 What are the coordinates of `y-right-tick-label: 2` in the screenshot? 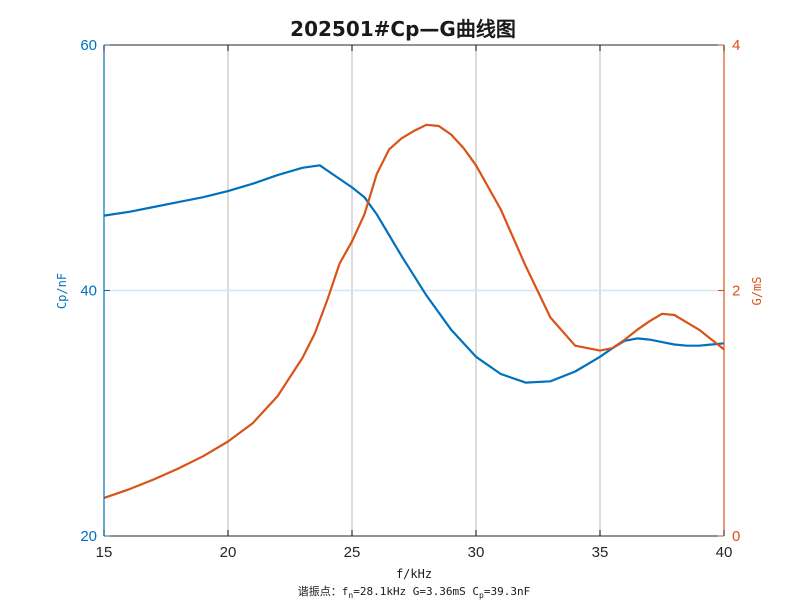 It's located at (736, 291).